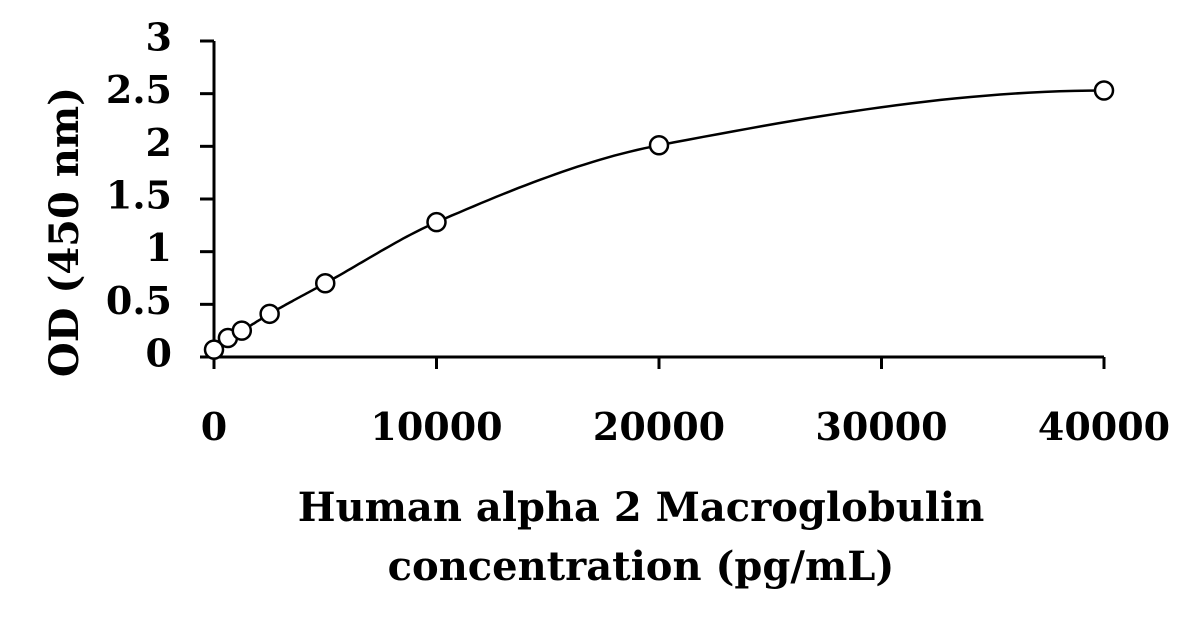  I want to click on y-tick-label: 1, so click(159, 247).